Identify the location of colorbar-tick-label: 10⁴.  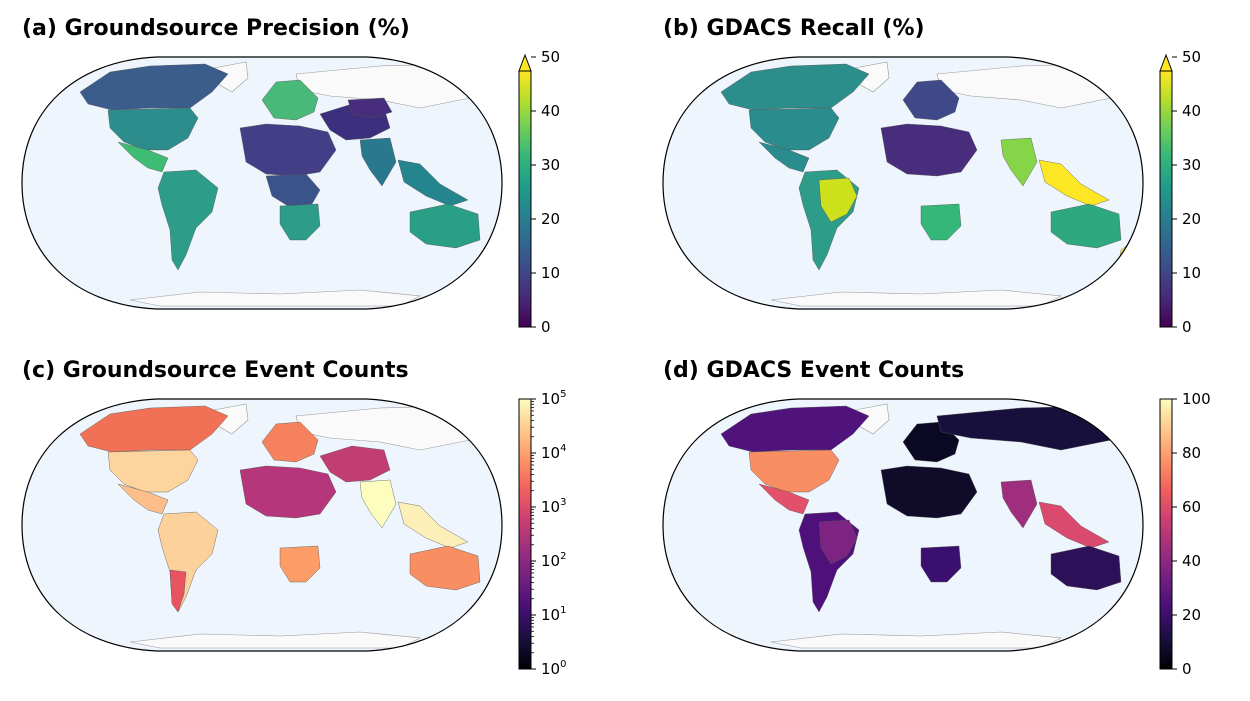
(553, 452).